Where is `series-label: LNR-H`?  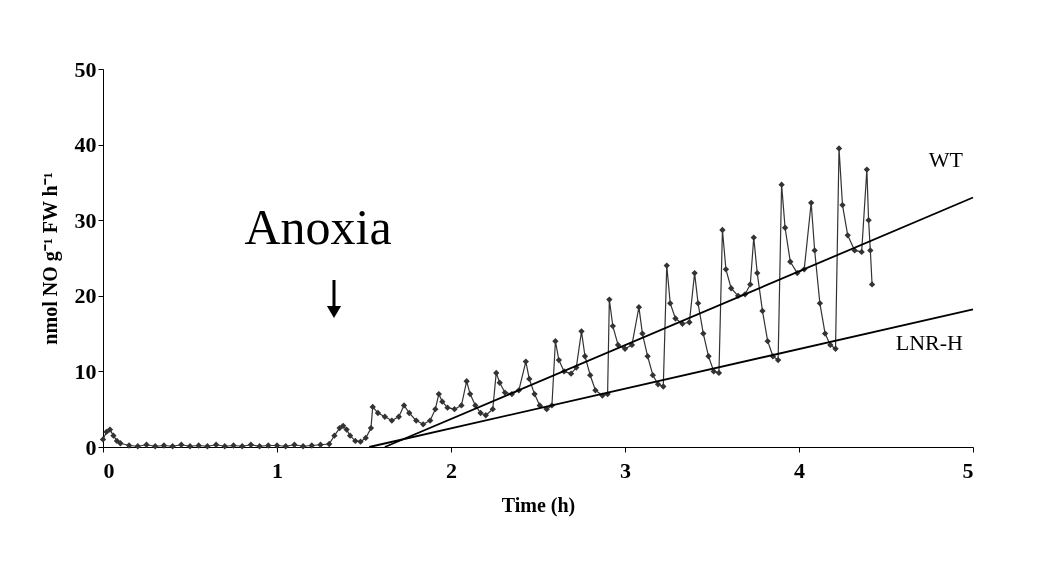
series-label: LNR-H is located at coordinates (929, 343).